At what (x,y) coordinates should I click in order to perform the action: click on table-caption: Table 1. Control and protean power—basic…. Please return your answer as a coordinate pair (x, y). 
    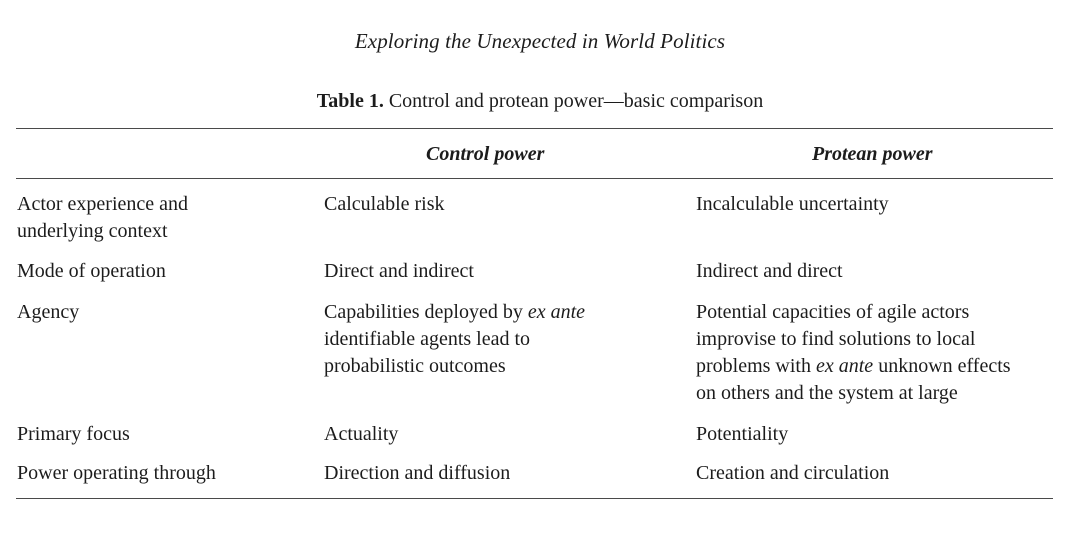
    Looking at the image, I should click on (540, 101).